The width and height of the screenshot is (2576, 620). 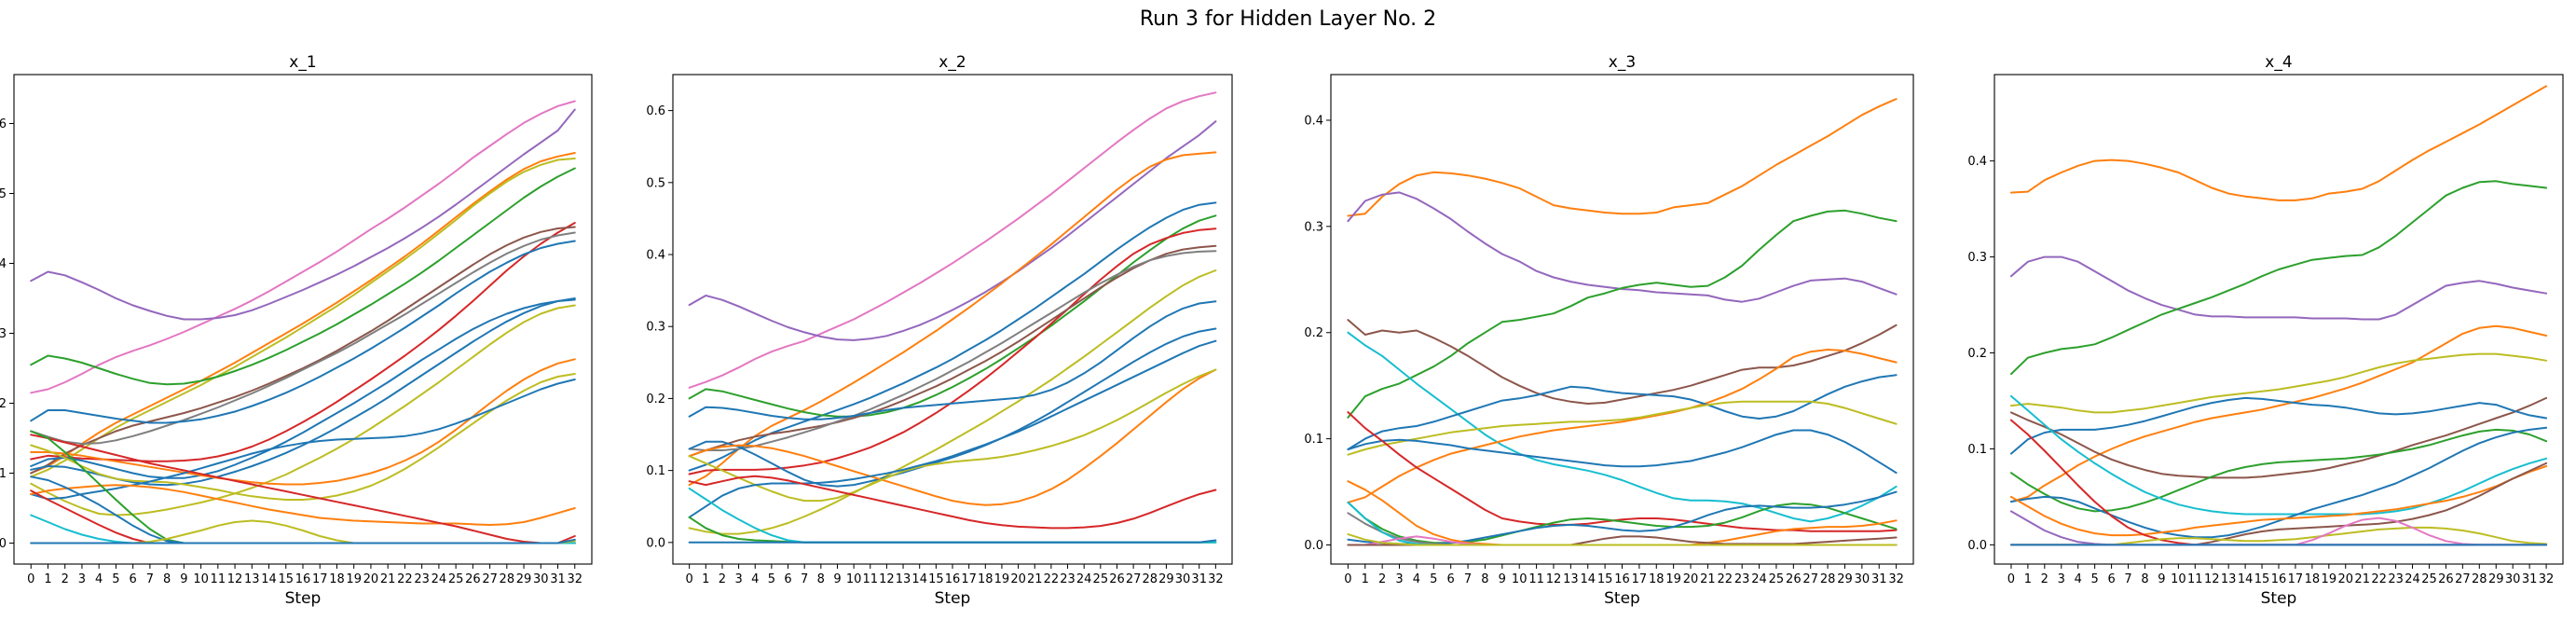 What do you see at coordinates (1605, 579) in the screenshot?
I see `x-tick-label: 15` at bounding box center [1605, 579].